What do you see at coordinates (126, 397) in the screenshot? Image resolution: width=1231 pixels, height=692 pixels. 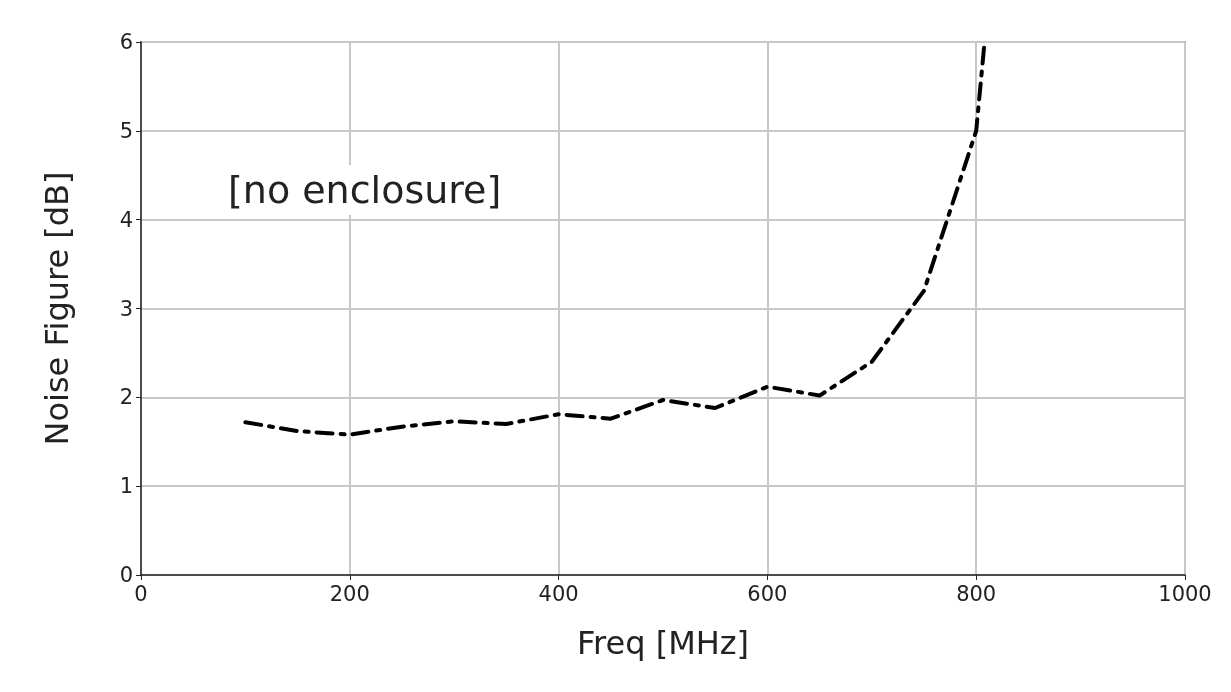 I see `y-tick-label: 2` at bounding box center [126, 397].